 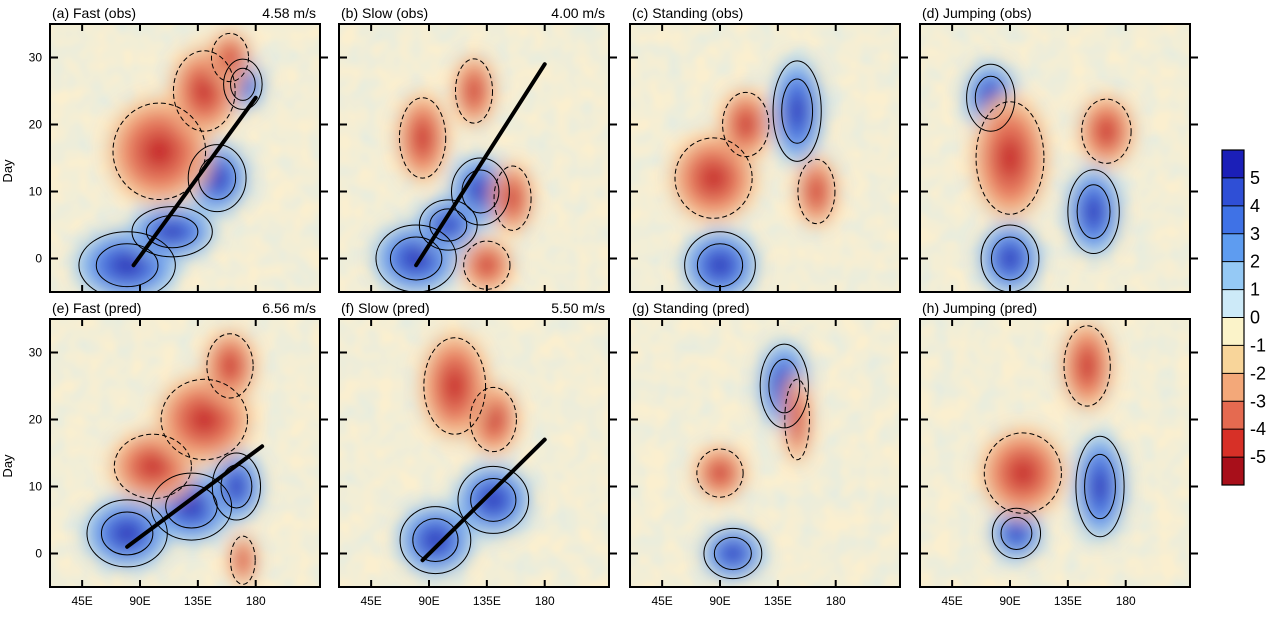 I want to click on colorbar-label: -4, so click(x=1258, y=429).